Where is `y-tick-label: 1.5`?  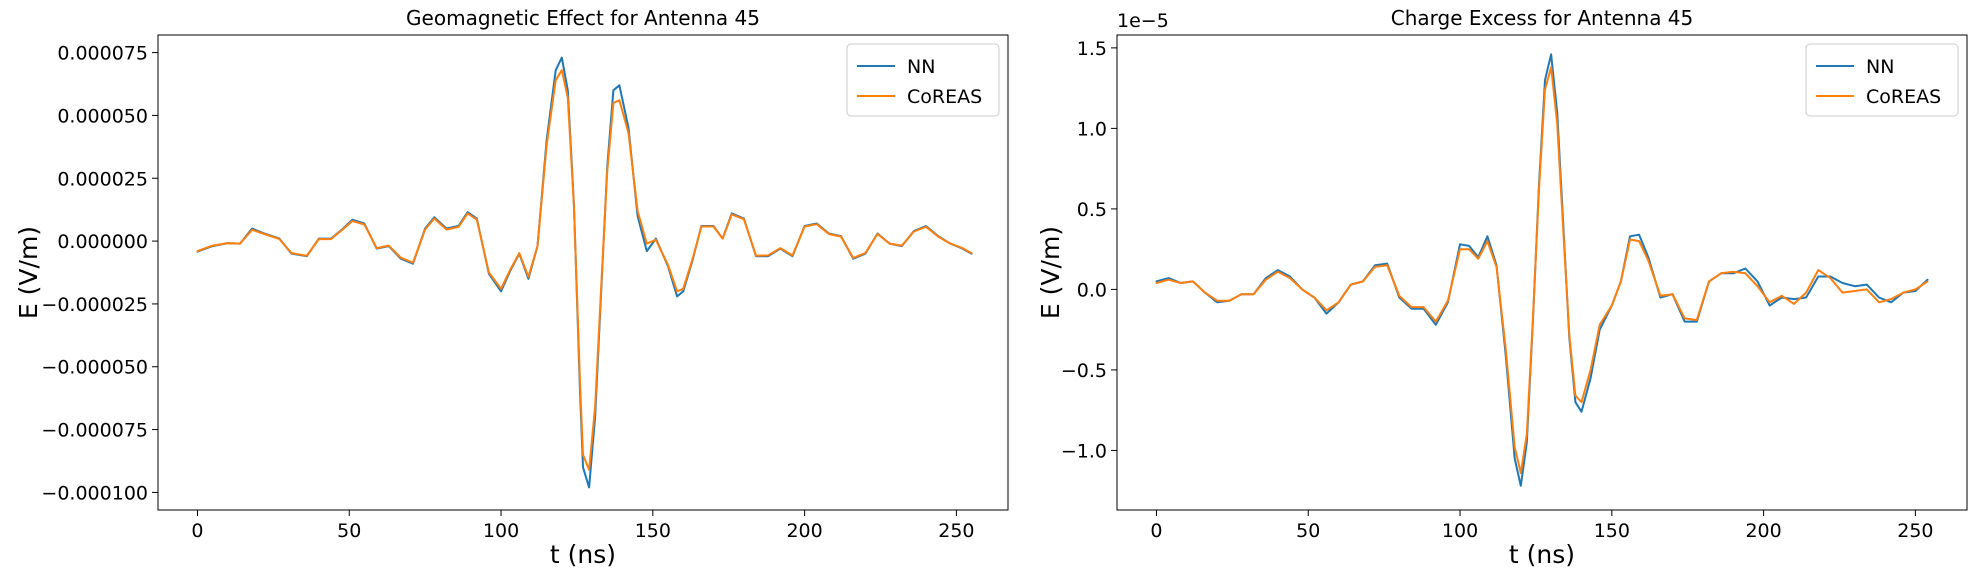 y-tick-label: 1.5 is located at coordinates (1092, 49).